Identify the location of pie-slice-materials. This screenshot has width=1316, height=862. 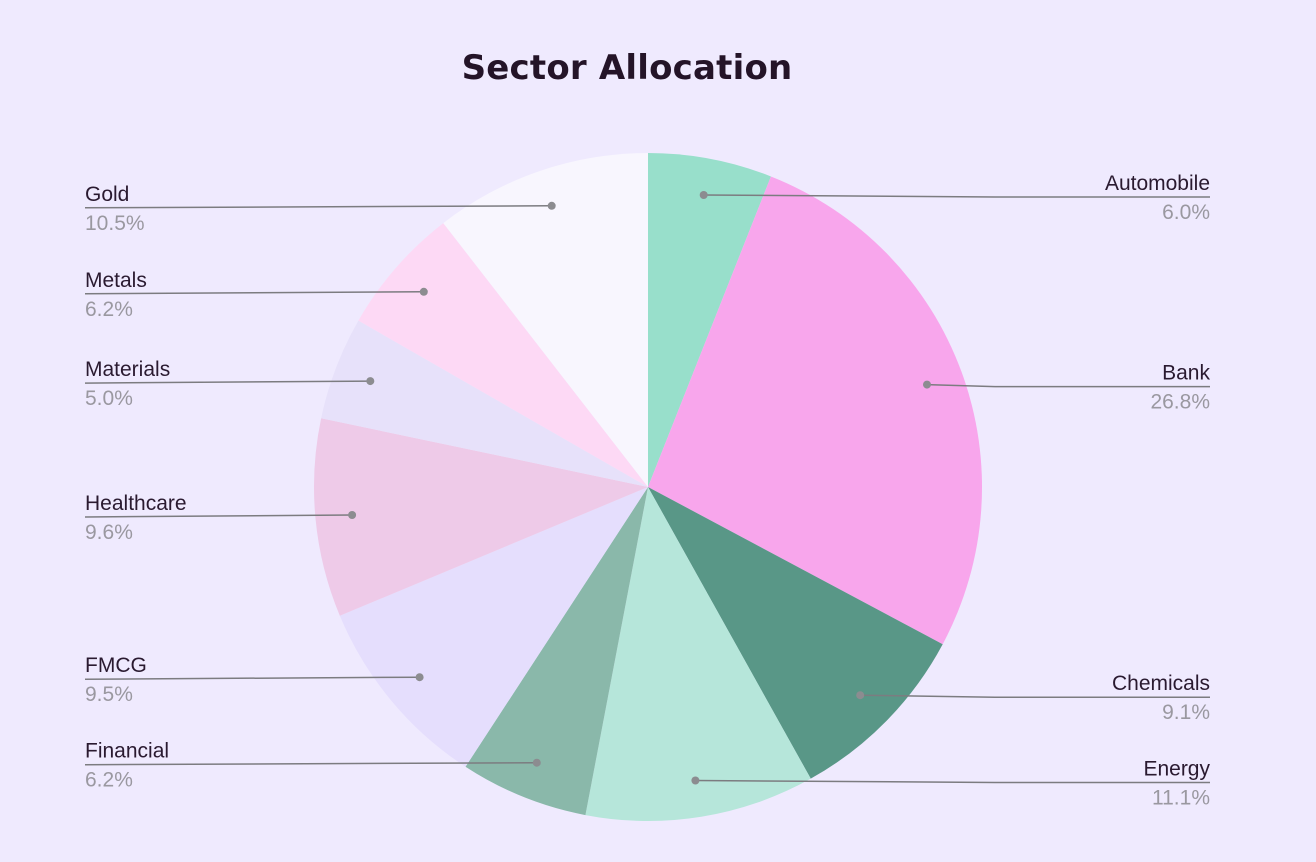
(484, 403).